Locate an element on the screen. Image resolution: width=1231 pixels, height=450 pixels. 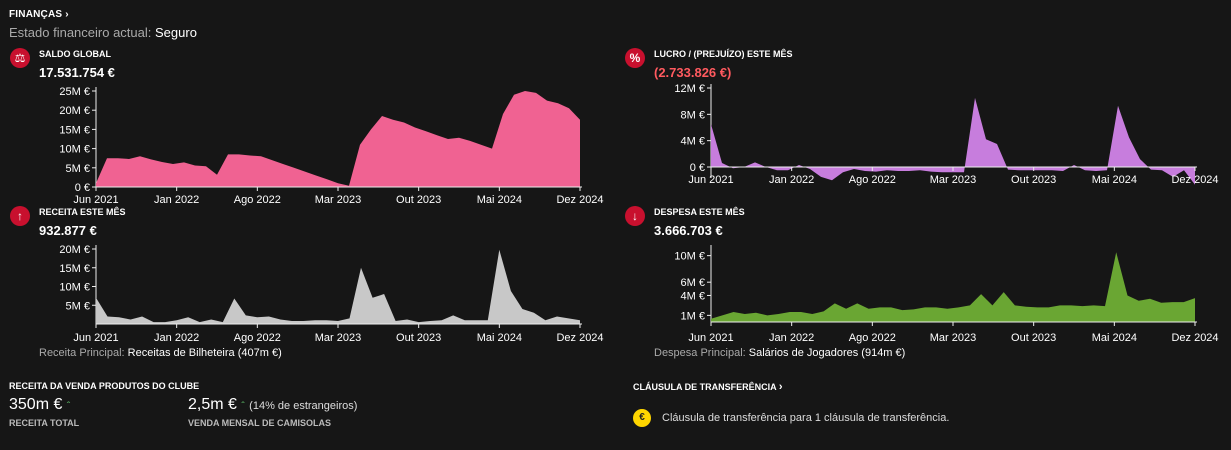
y-tick-label: 25M € is located at coordinates (74, 92).